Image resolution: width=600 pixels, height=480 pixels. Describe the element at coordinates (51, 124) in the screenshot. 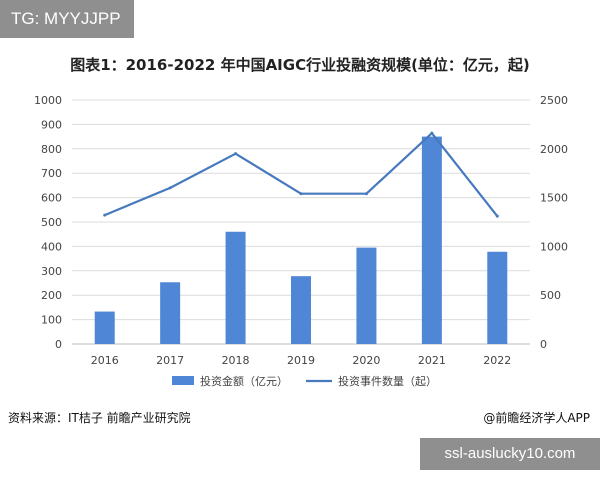

I see `y-left-tick-label: 900` at that location.